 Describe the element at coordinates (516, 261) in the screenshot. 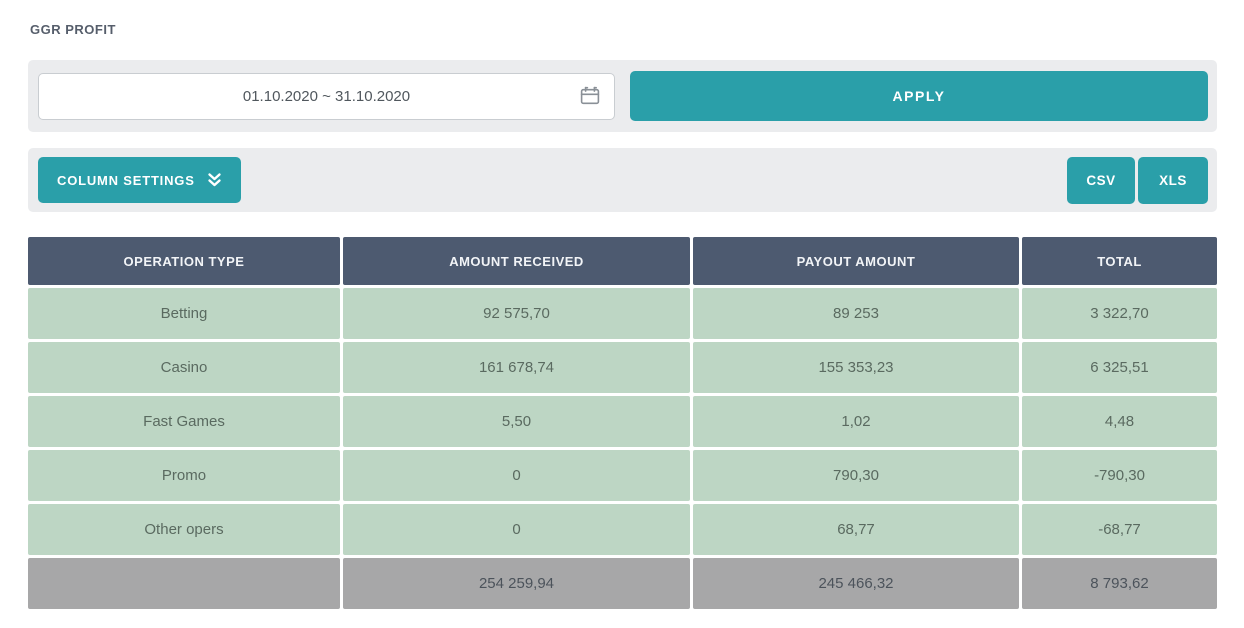

I see `column-header-amount-received: AMOUNT RECEIVED` at that location.